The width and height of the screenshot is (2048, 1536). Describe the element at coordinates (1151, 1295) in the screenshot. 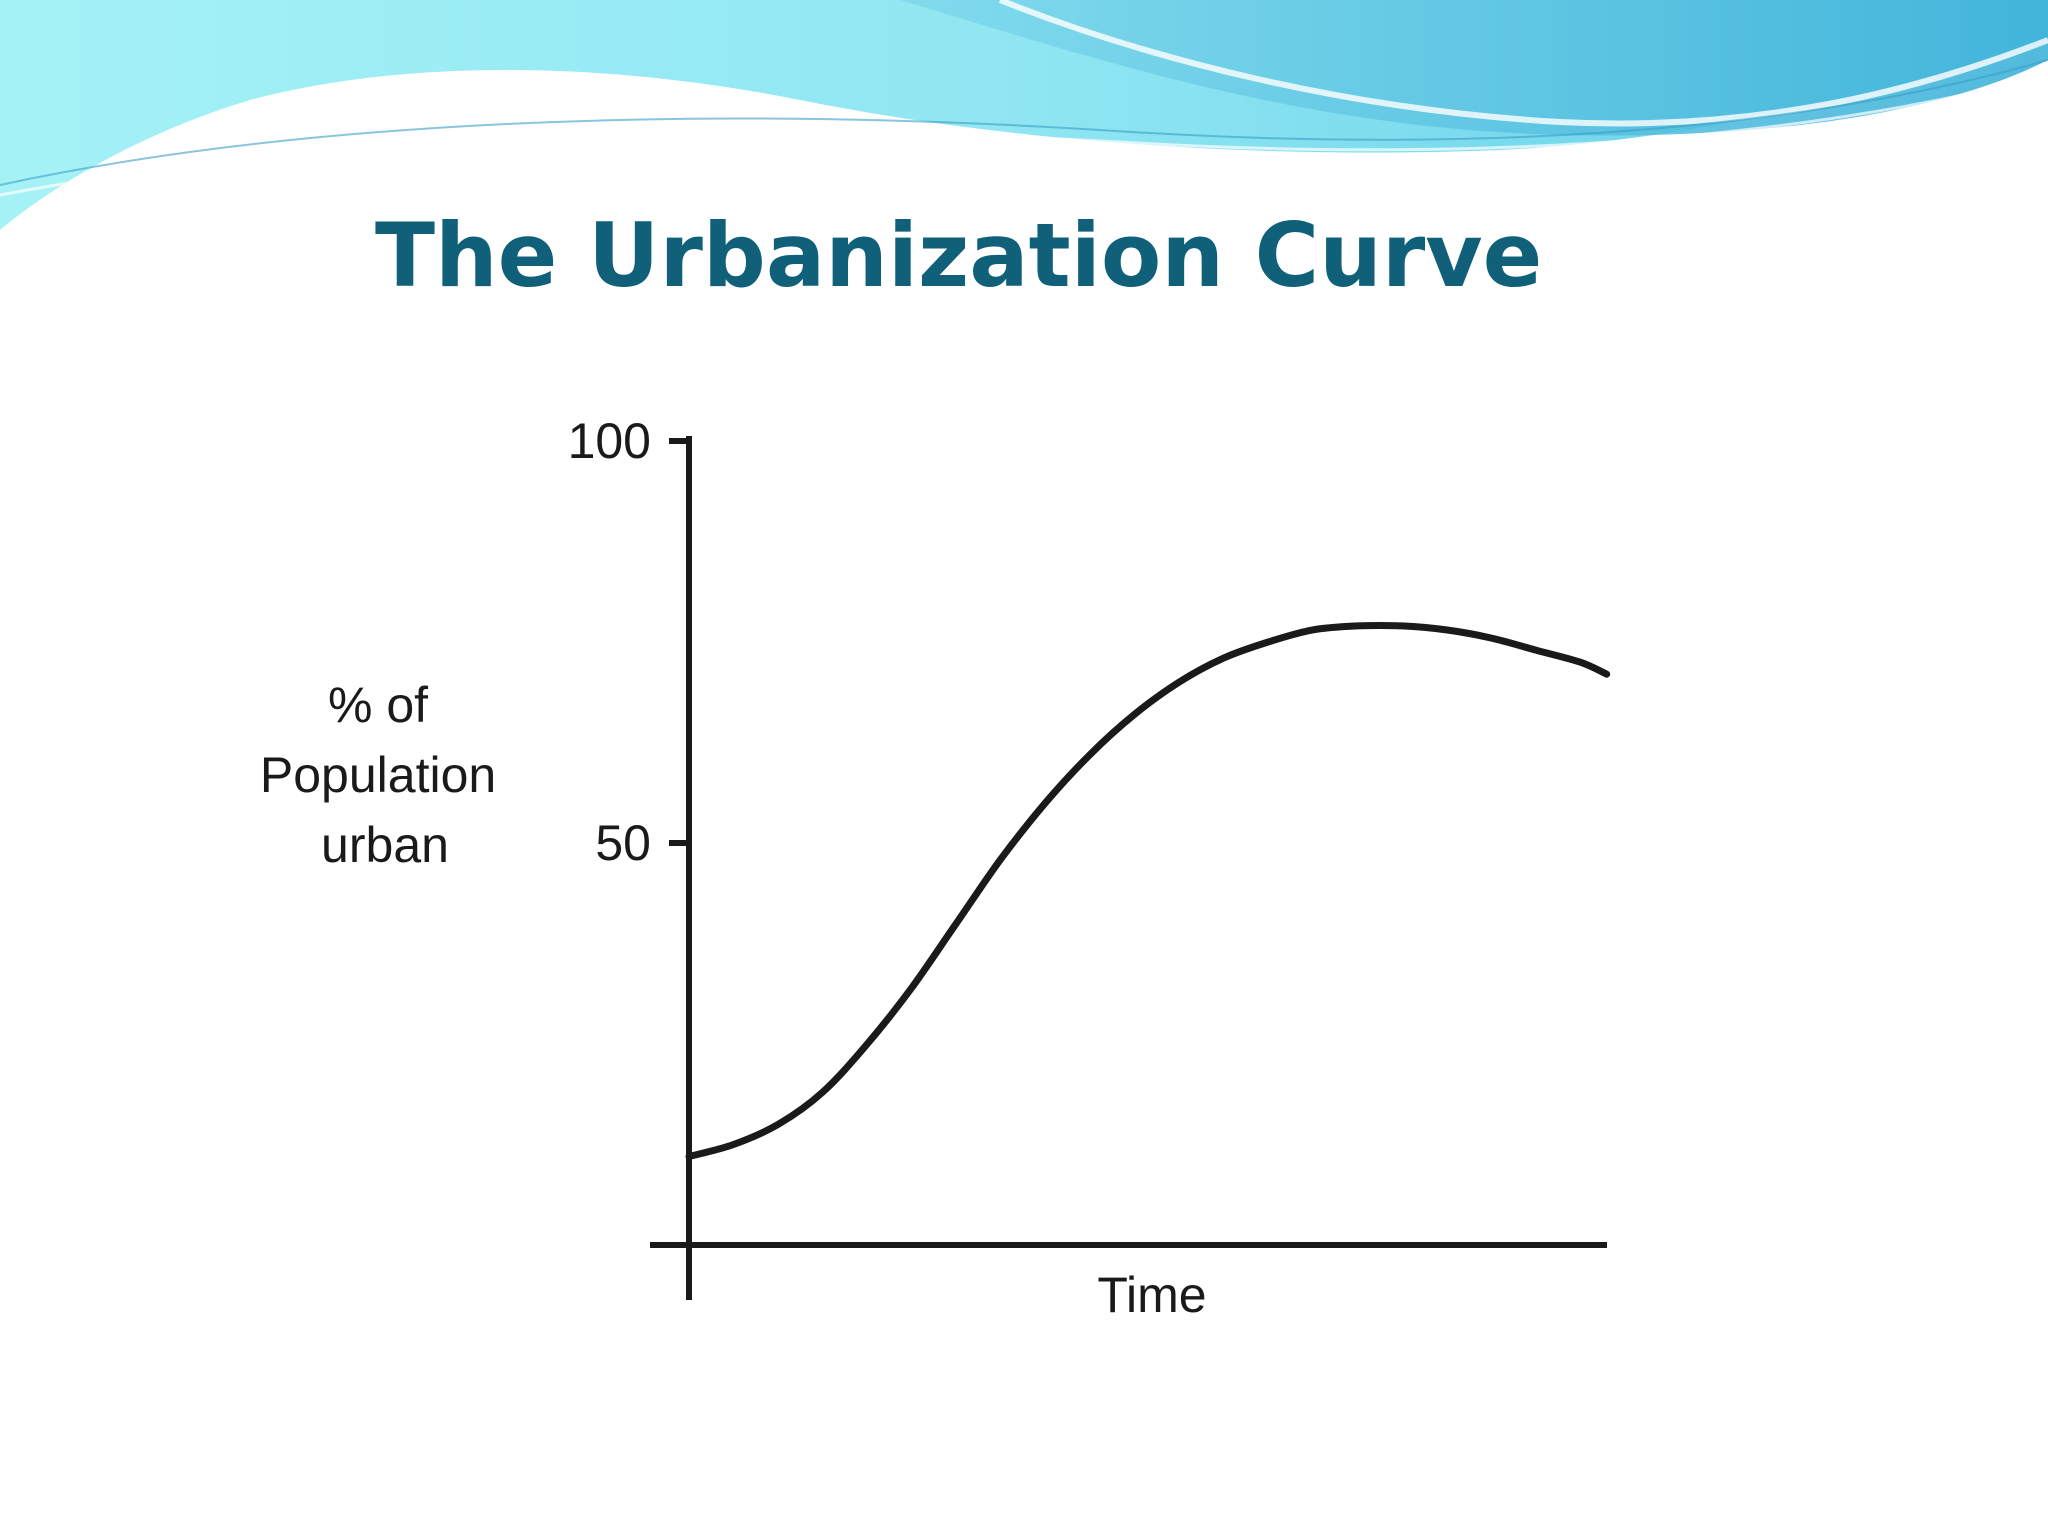

I see `x-axis-label: Time` at that location.